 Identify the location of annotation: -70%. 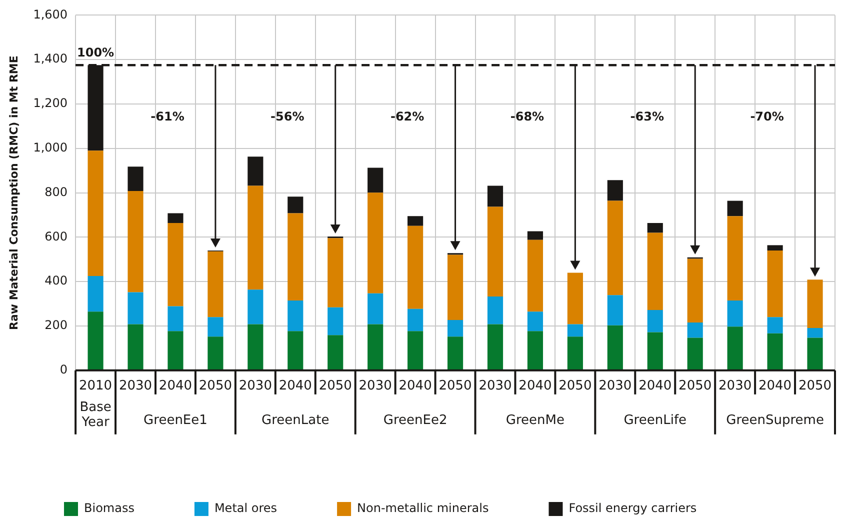
(767, 116).